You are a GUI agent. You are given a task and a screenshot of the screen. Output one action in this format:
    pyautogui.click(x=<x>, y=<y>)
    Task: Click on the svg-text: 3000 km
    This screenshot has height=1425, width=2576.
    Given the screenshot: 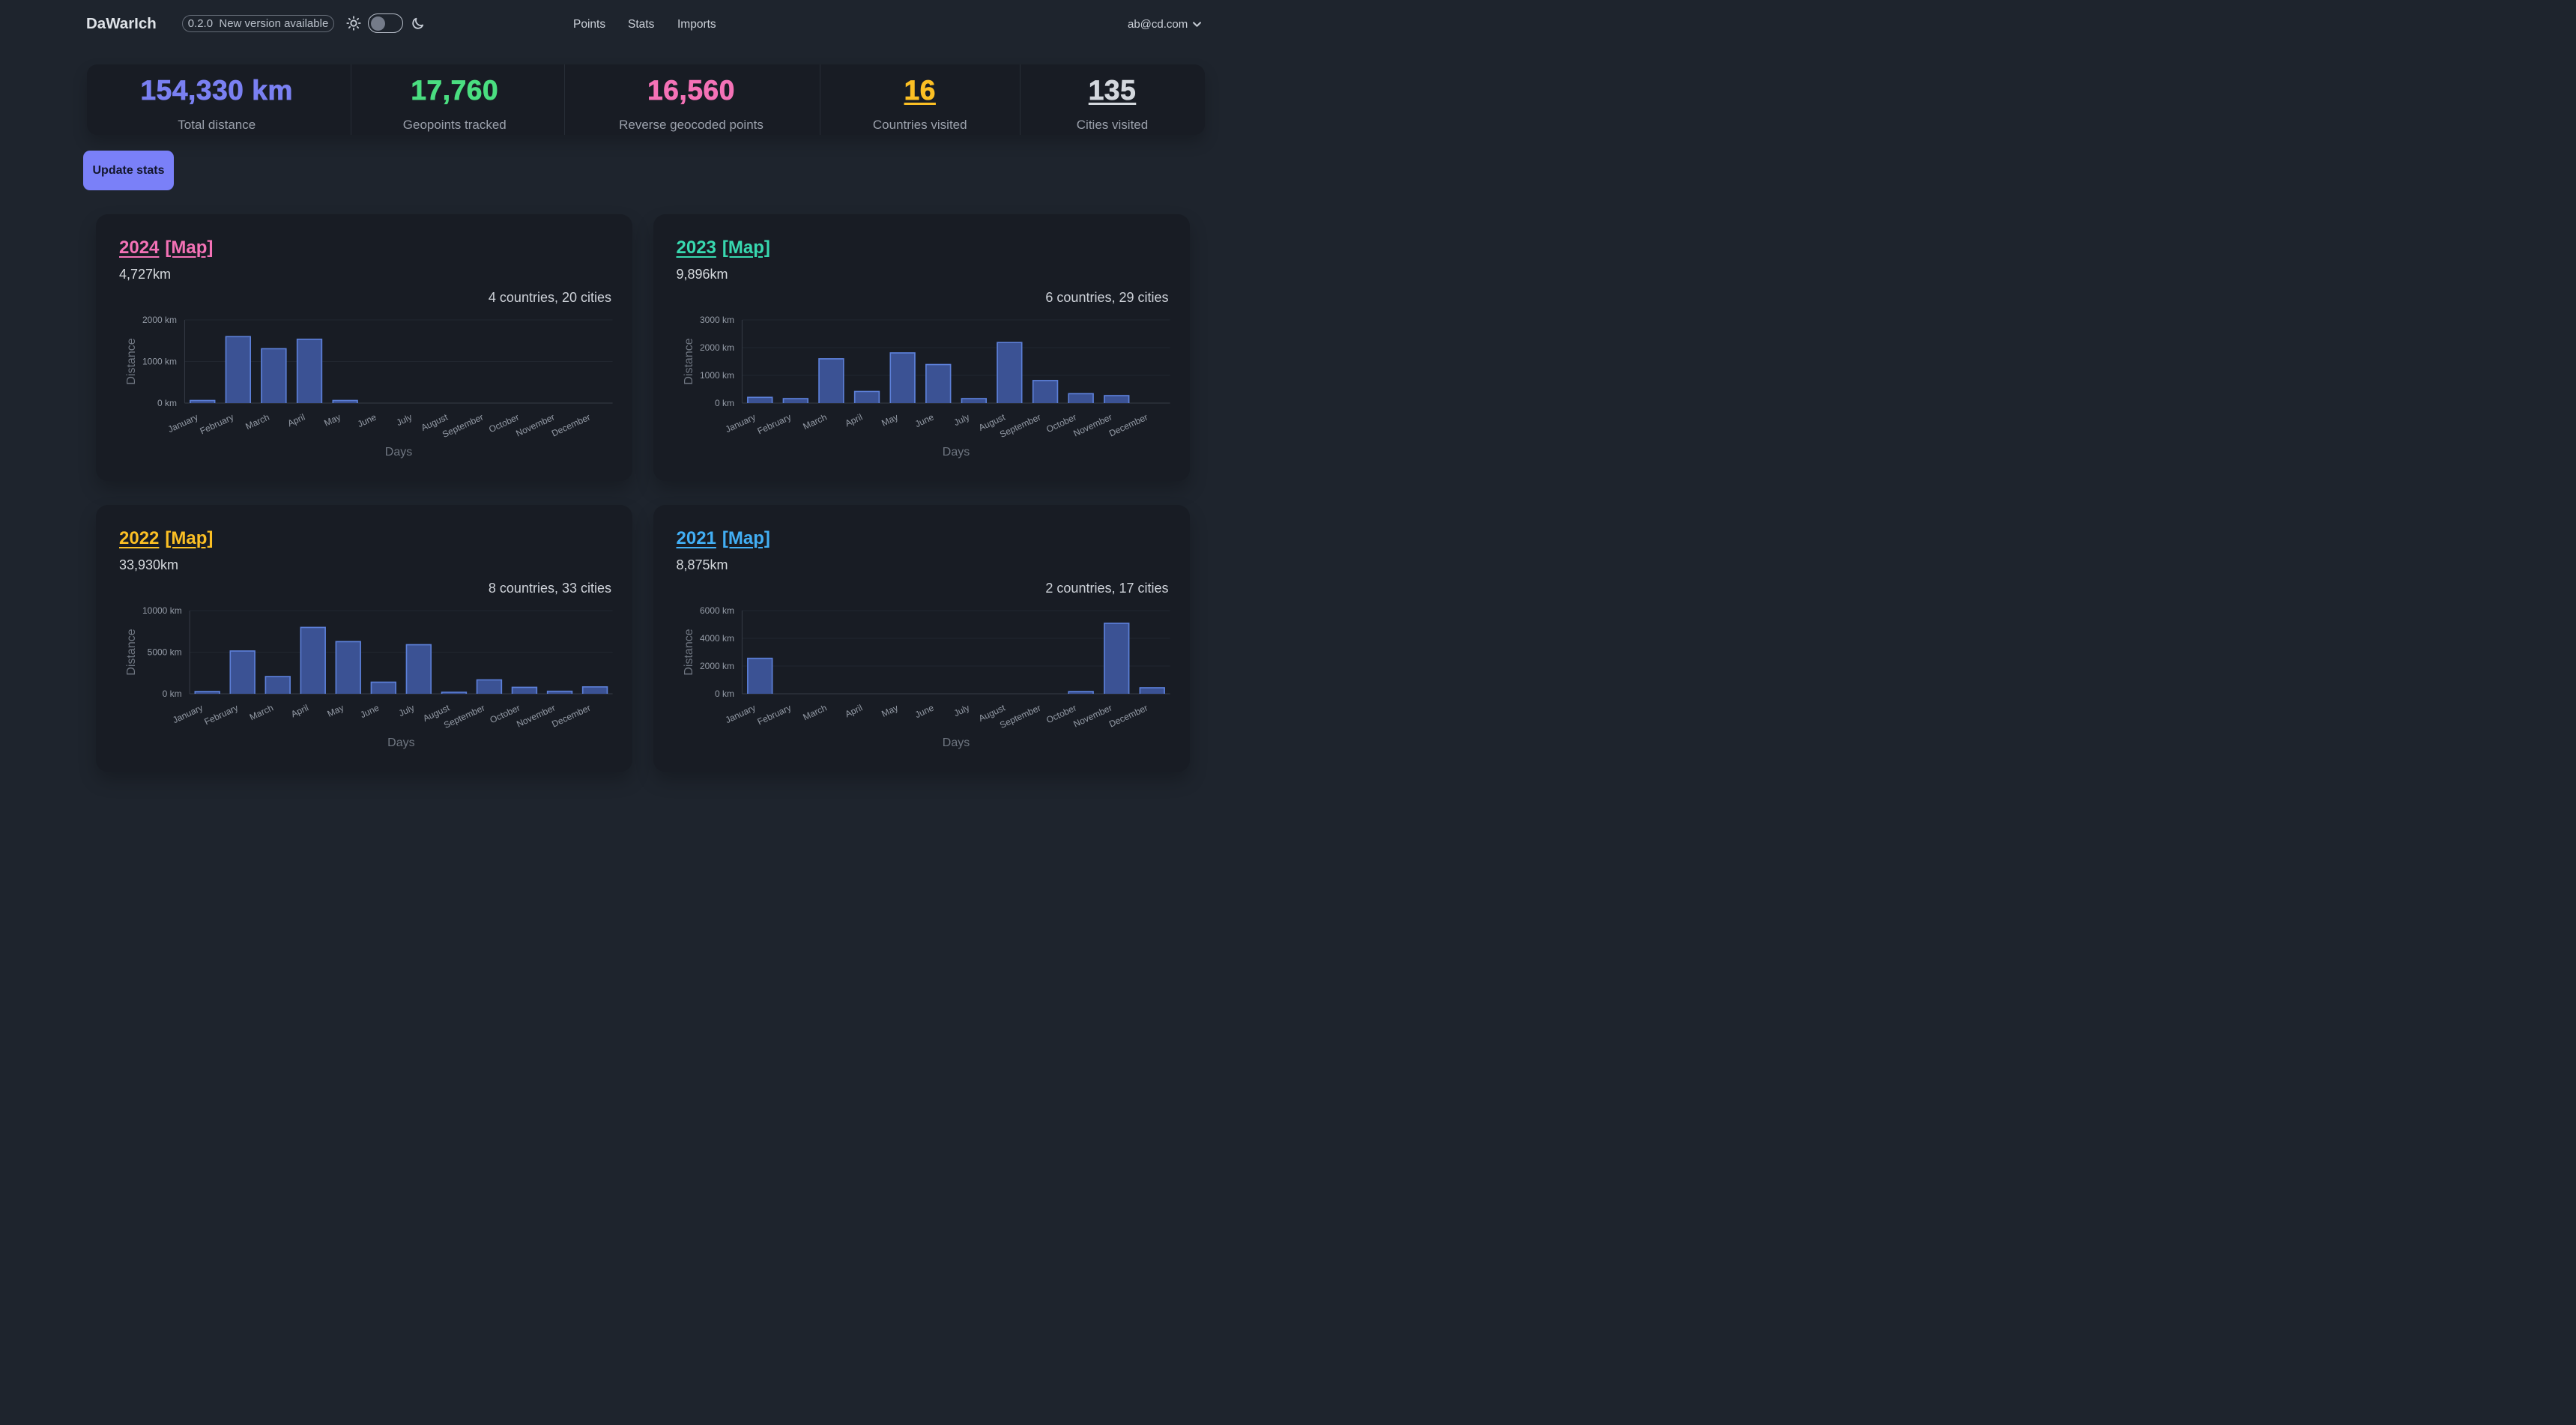 What is the action you would take?
    pyautogui.click(x=716, y=320)
    